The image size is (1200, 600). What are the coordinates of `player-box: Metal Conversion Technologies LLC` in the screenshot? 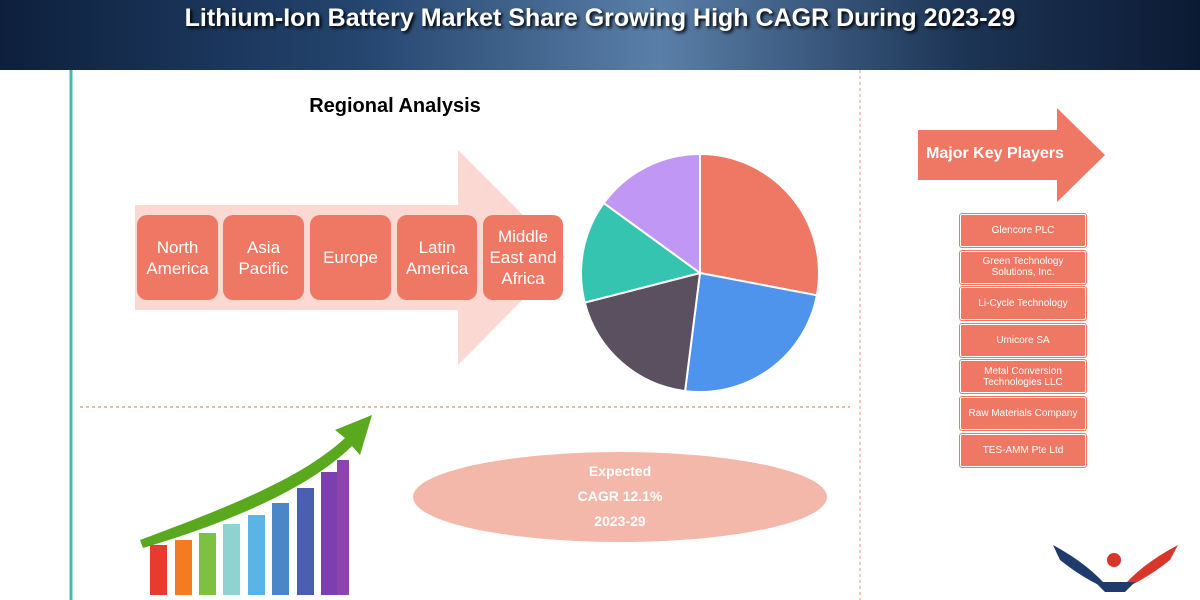 It's located at (1023, 377).